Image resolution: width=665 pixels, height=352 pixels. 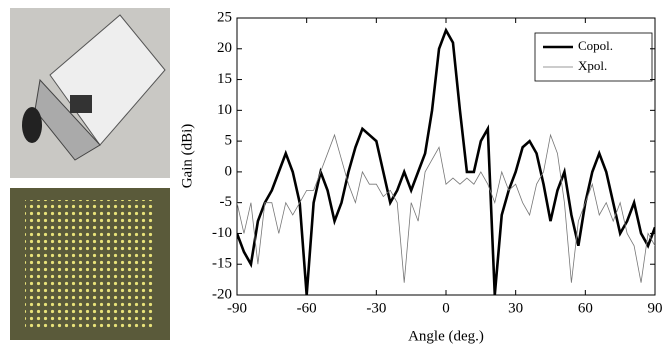 I want to click on y-tick-label: -20, so click(x=222, y=294).